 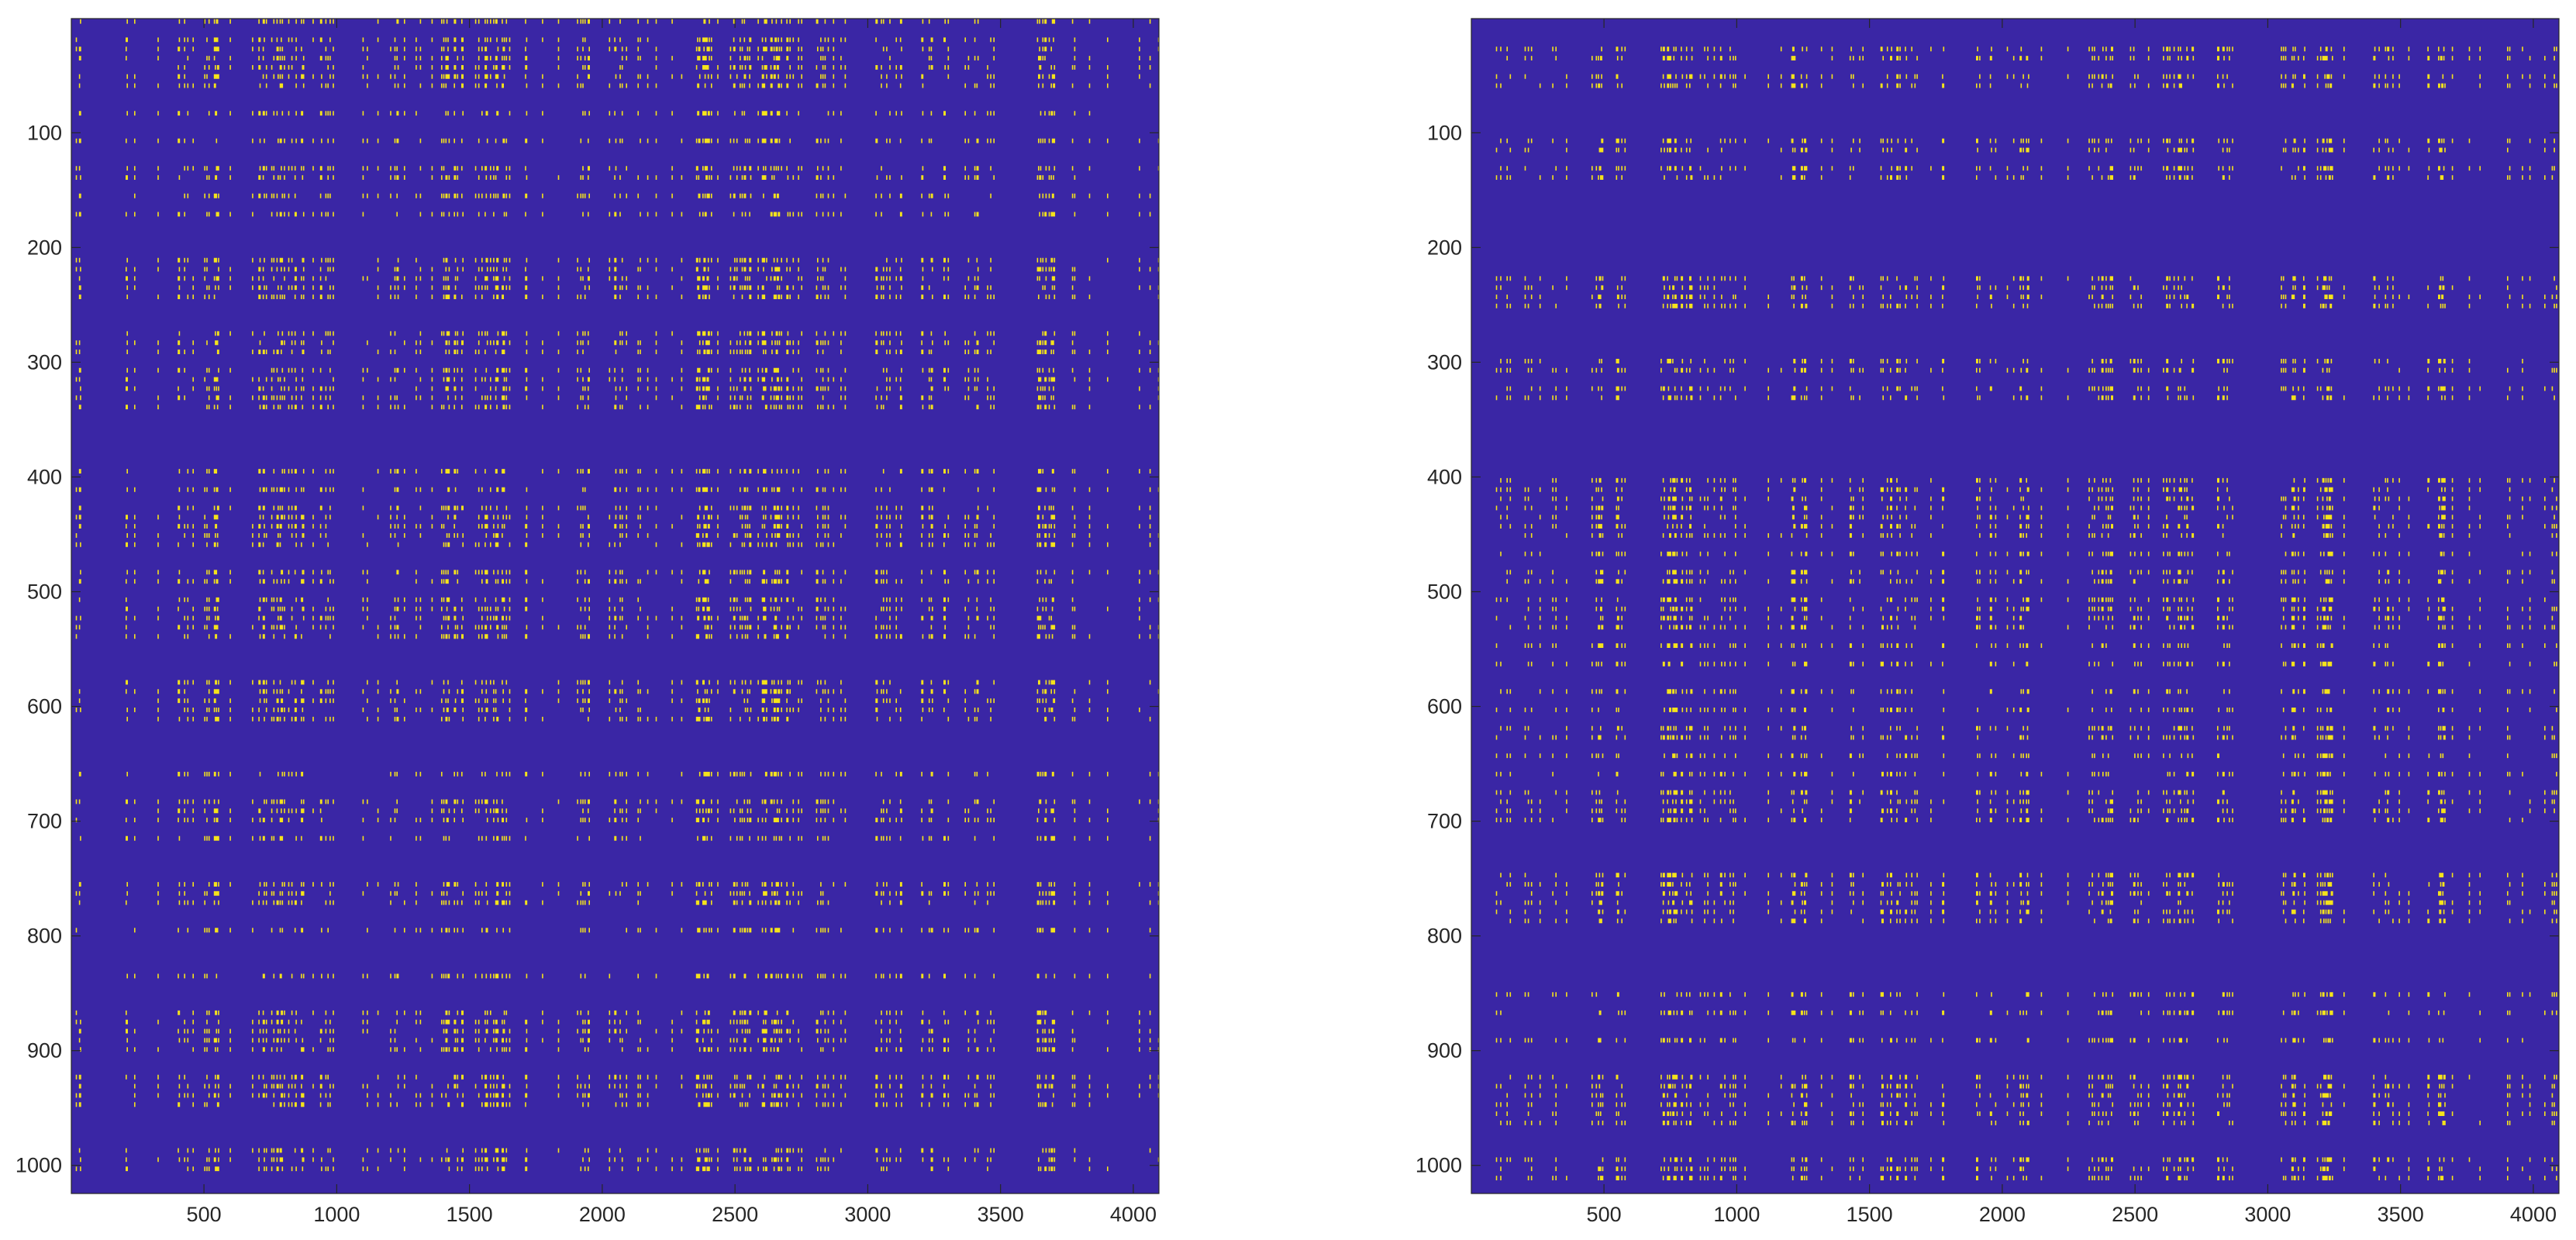 What do you see at coordinates (2072, 1214) in the screenshot?
I see `x-tick-labels-right: 500 1000 1500 2000 2500 3000 3500 4000` at bounding box center [2072, 1214].